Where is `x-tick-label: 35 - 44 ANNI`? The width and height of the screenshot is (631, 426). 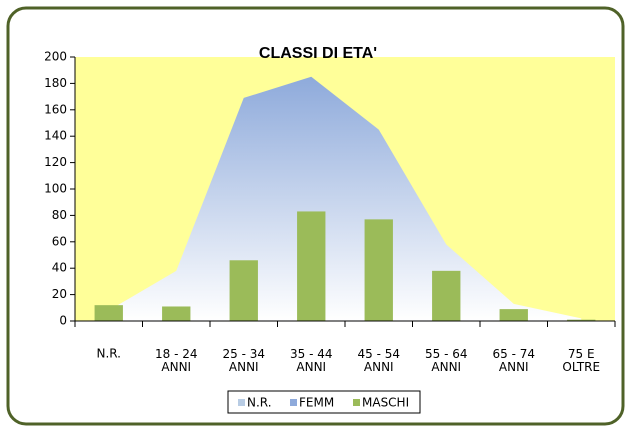
x-tick-label: 35 - 44 ANNI is located at coordinates (311, 360).